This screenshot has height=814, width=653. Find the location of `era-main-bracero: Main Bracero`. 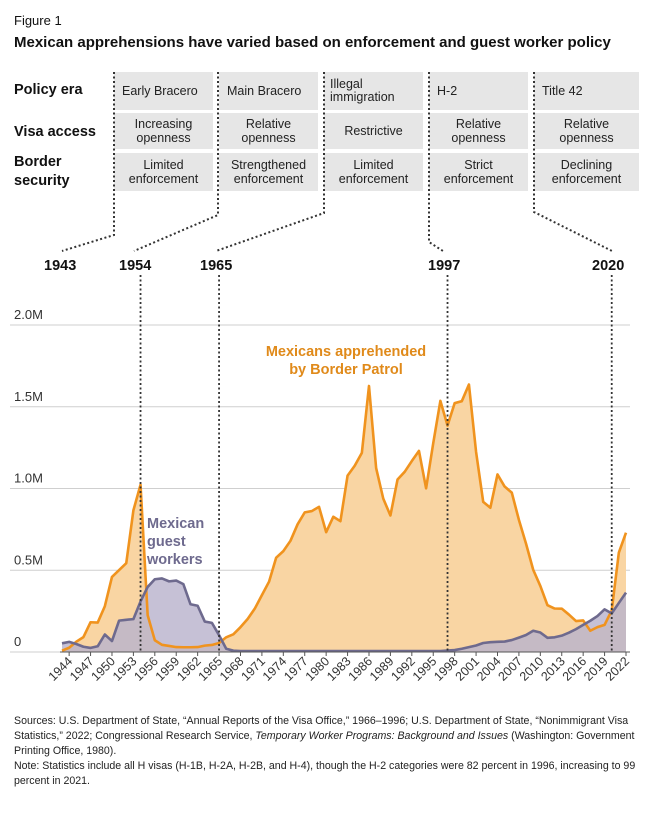

era-main-bracero: Main Bracero is located at coordinates (268, 91).